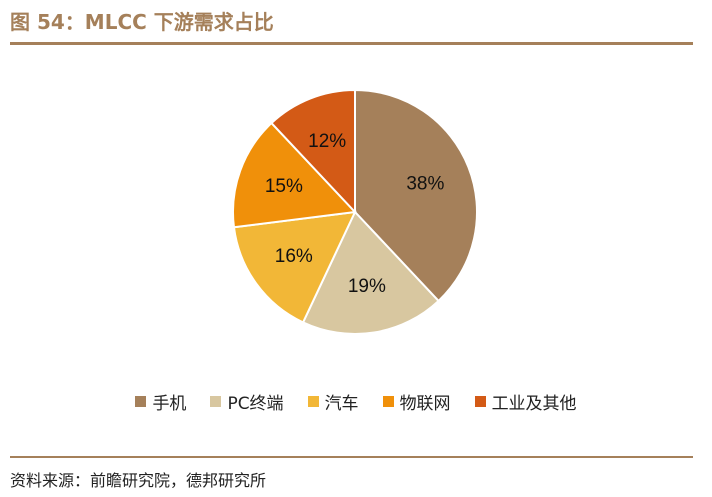 This screenshot has height=497, width=712. I want to click on legend-item-3: 物联网, so click(416, 401).